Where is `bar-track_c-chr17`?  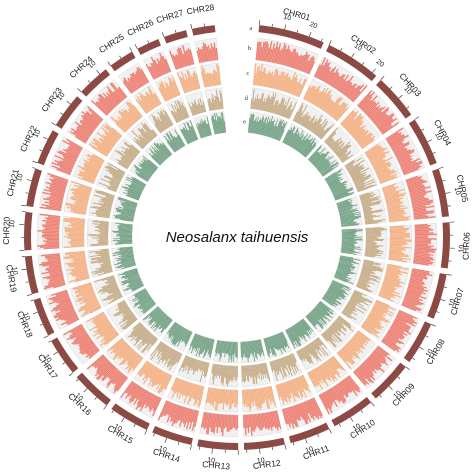
bar-track_c-chr17 is located at coordinates (105, 329).